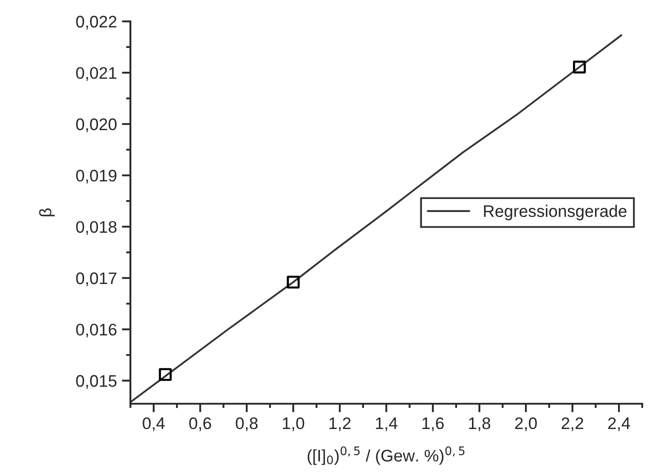 The height and width of the screenshot is (475, 652). What do you see at coordinates (47, 212) in the screenshot?
I see `y-axis-title: β` at bounding box center [47, 212].